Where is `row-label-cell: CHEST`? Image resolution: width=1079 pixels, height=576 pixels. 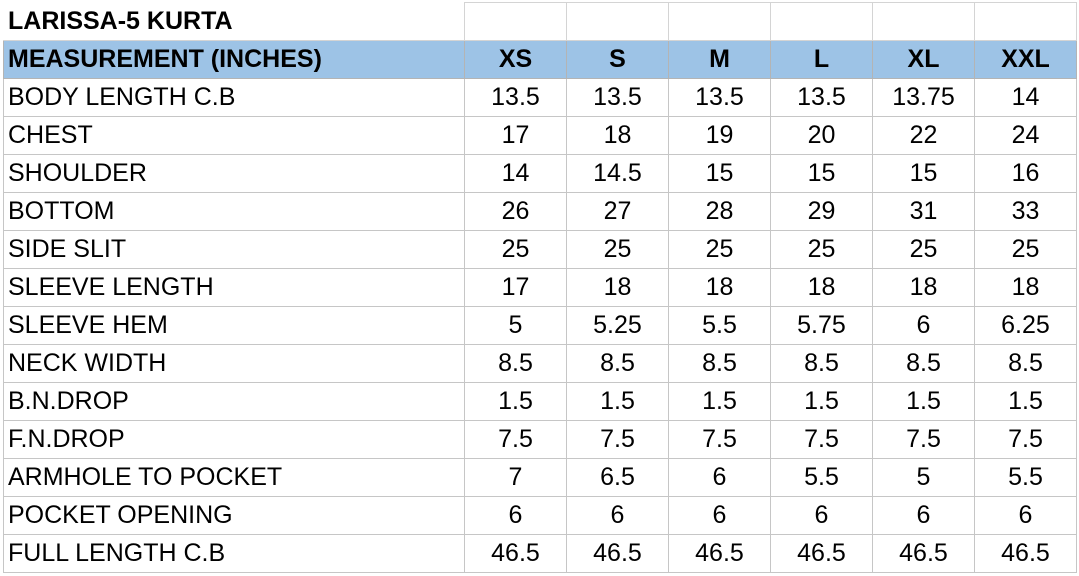
row-label-cell: CHEST is located at coordinates (234, 135).